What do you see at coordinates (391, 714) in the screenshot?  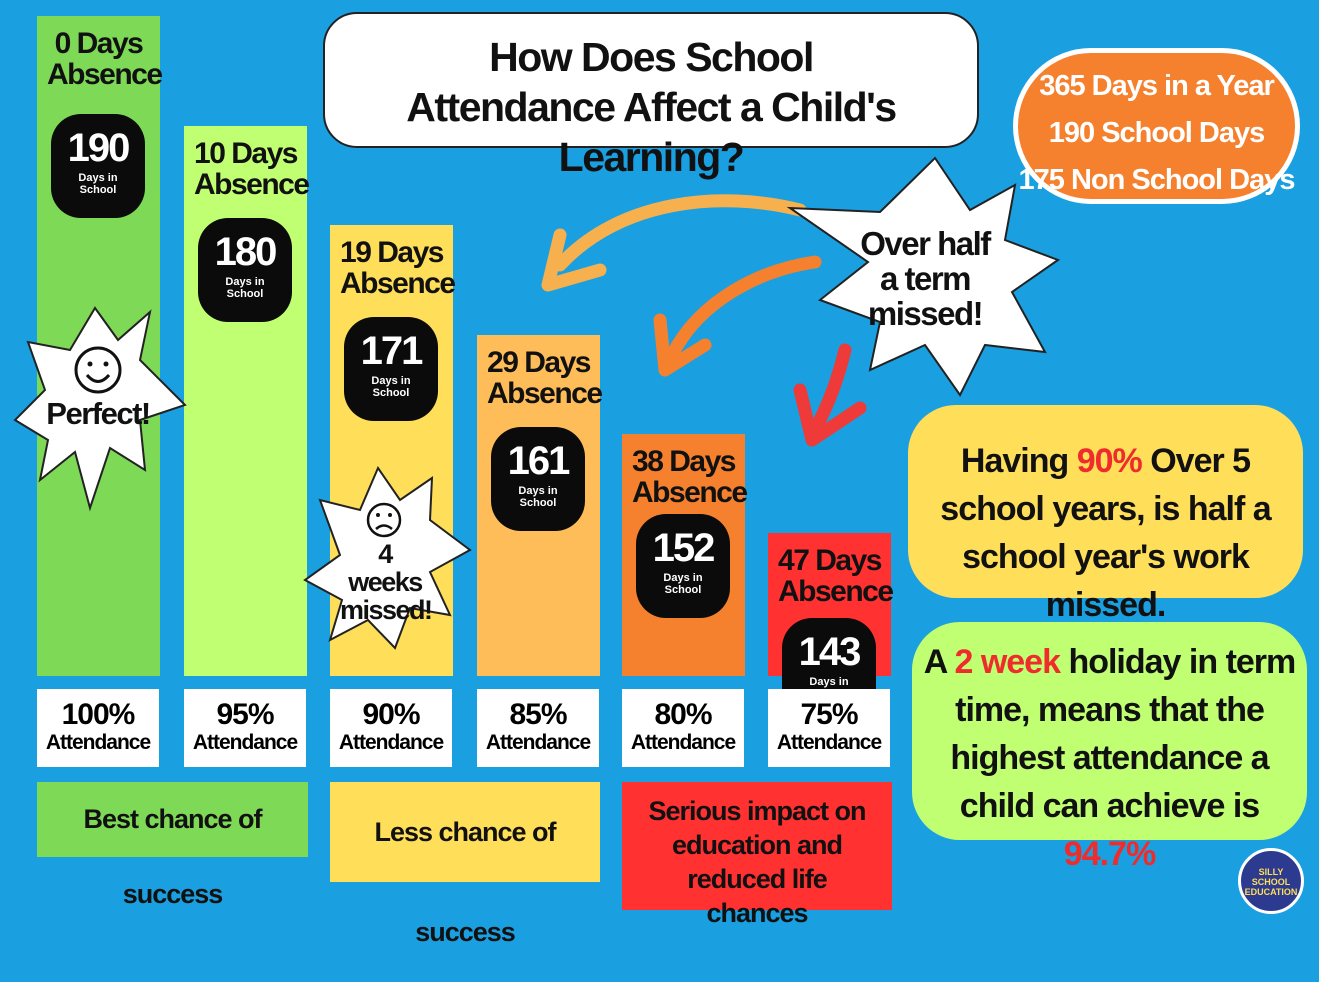 I see `attendance-percent: 90%` at bounding box center [391, 714].